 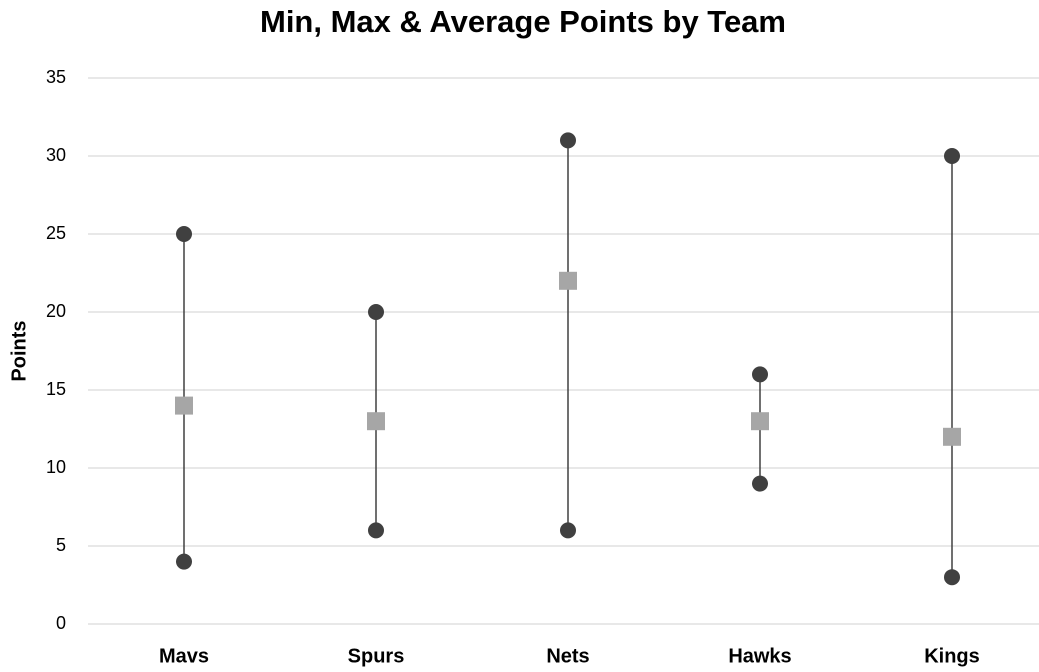 I want to click on y-tick-label: 10, so click(x=56, y=467).